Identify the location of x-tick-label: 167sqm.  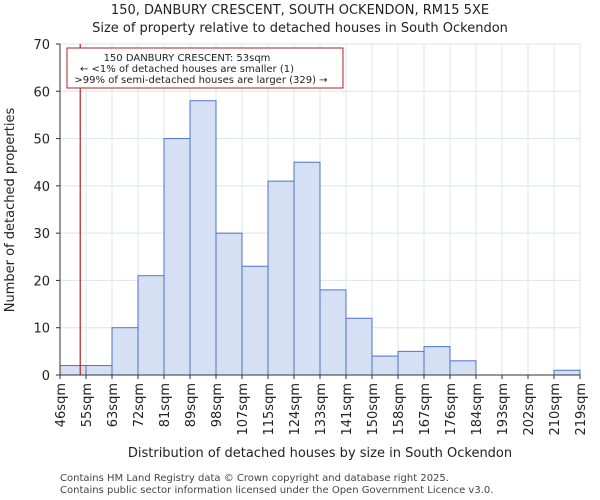
(425, 409).